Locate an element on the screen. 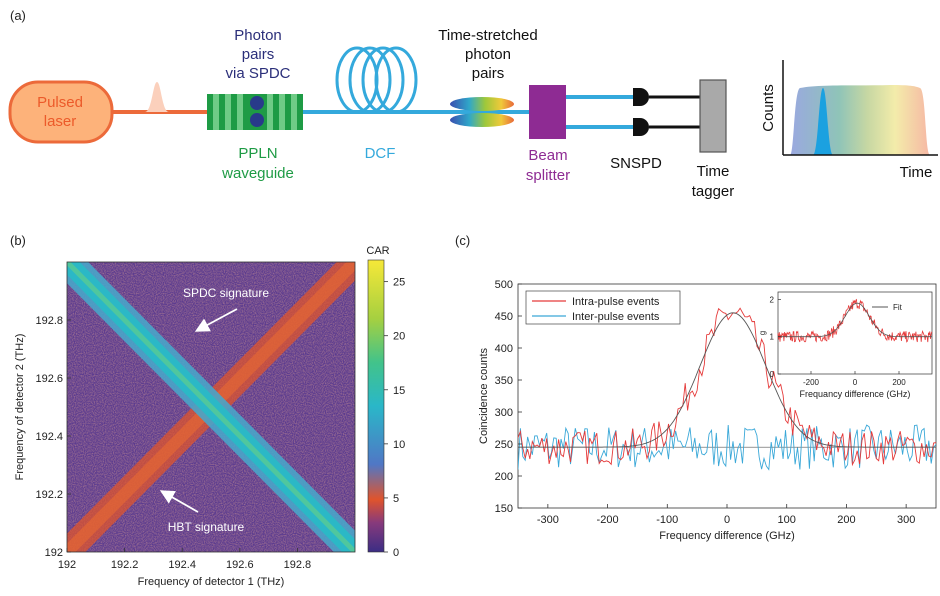 This screenshot has height=596, width=940. spdc-band-core is located at coordinates (211, 407).